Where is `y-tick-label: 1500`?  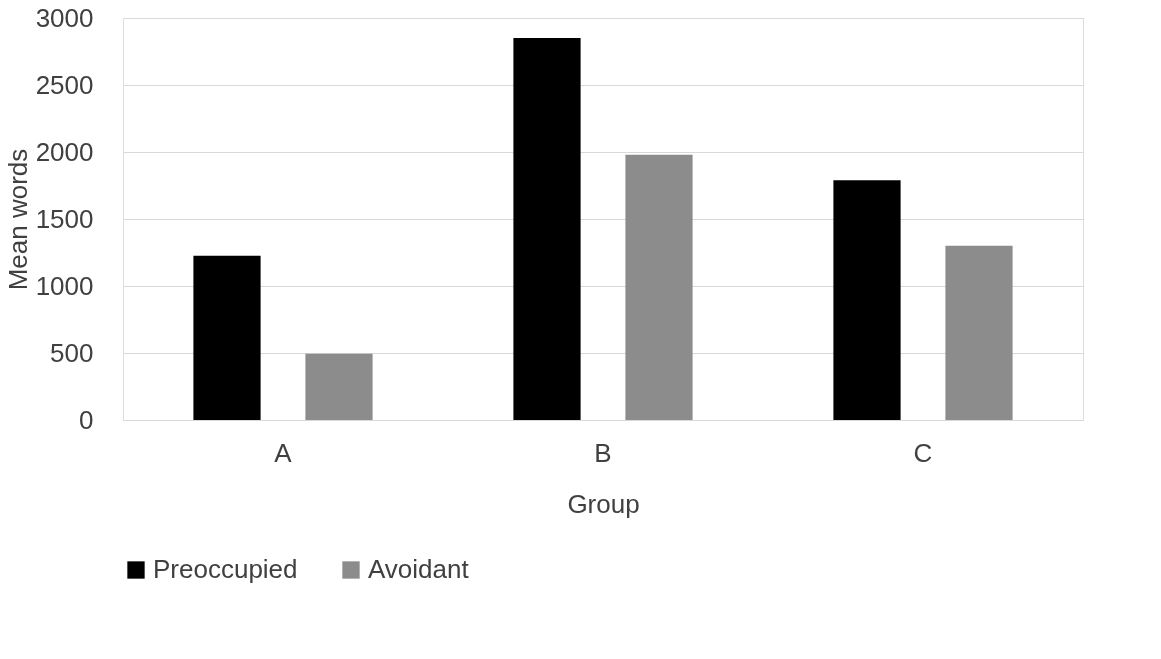
y-tick-label: 1500 is located at coordinates (64, 218).